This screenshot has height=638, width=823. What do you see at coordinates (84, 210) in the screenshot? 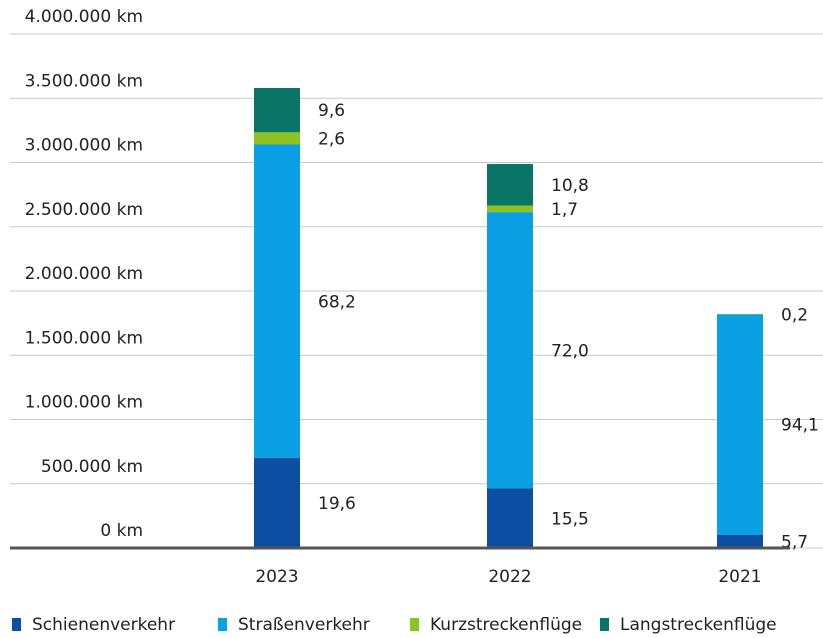
I see `y-tick-label: 2.500.000 km` at bounding box center [84, 210].